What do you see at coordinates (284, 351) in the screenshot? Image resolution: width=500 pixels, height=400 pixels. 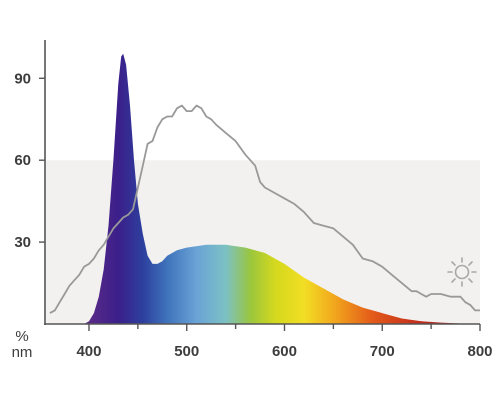 I see `x-tick-label: 600` at bounding box center [284, 351].